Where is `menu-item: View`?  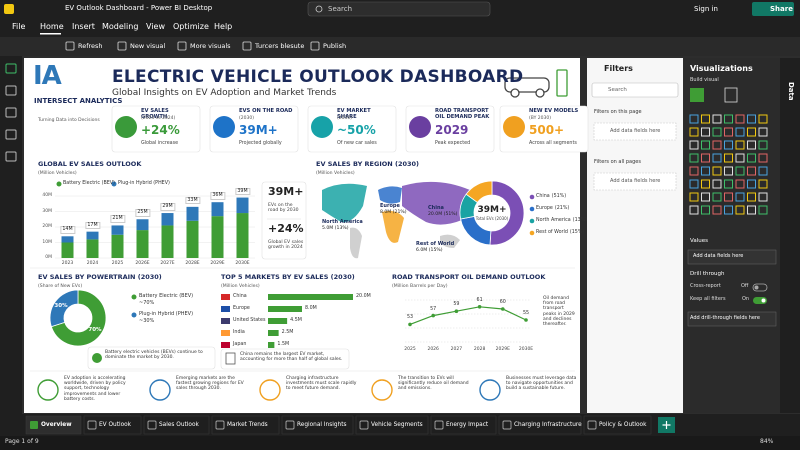
menu-item: View is located at coordinates (155, 26).